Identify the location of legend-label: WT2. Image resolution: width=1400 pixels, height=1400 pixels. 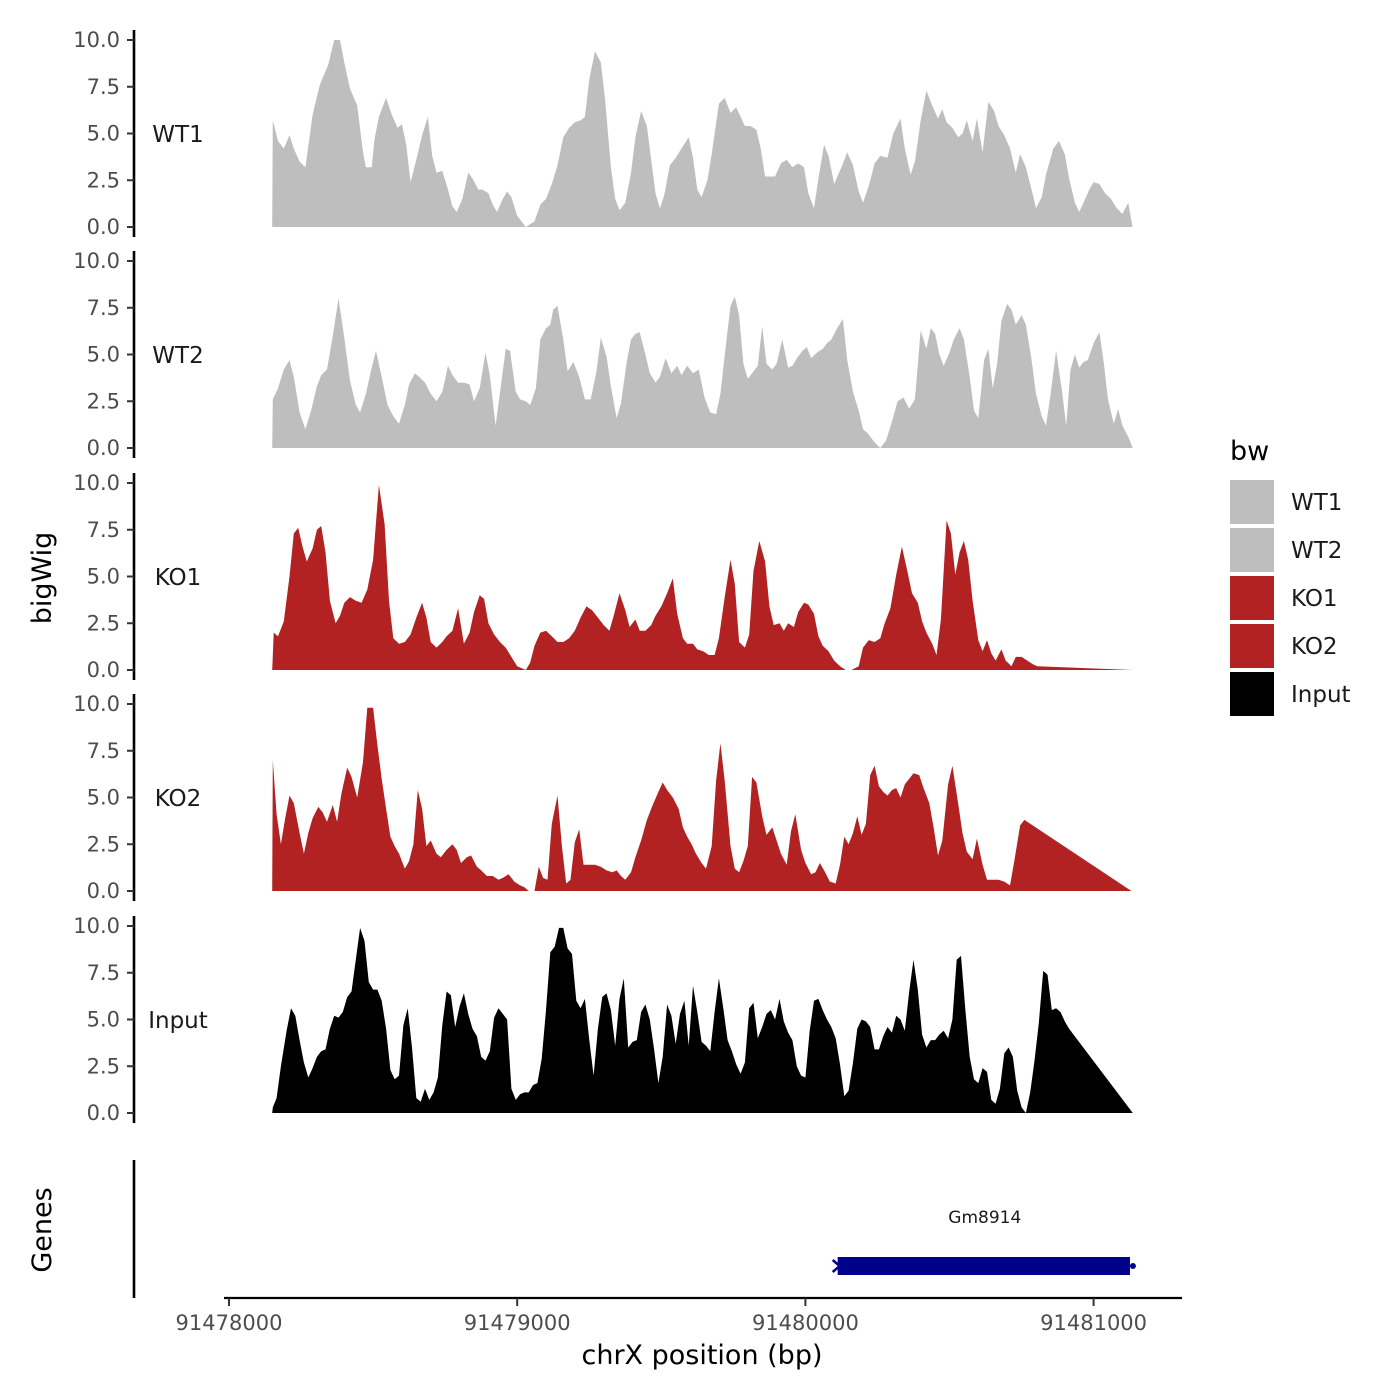
(1316, 551).